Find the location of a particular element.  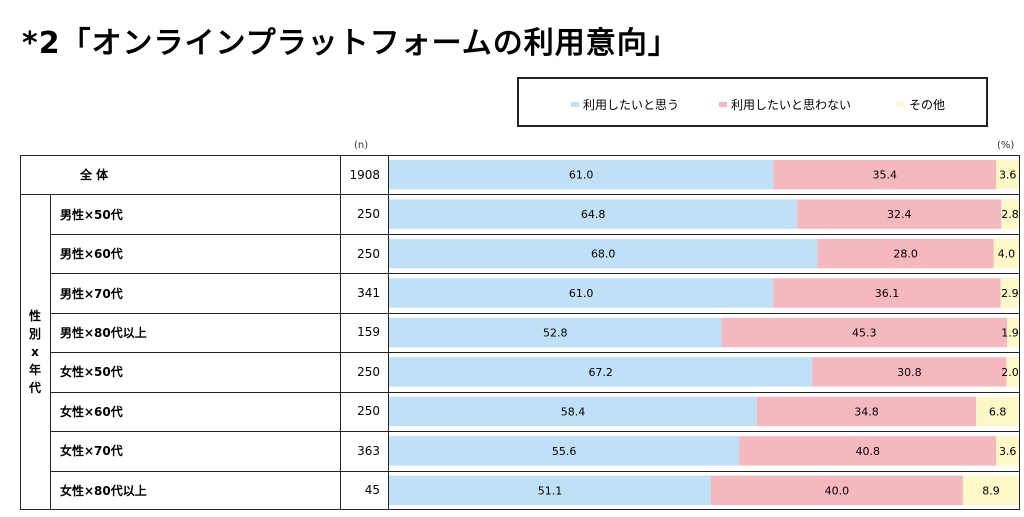

bar-value-label-not-want: 40.0 is located at coordinates (837, 490).